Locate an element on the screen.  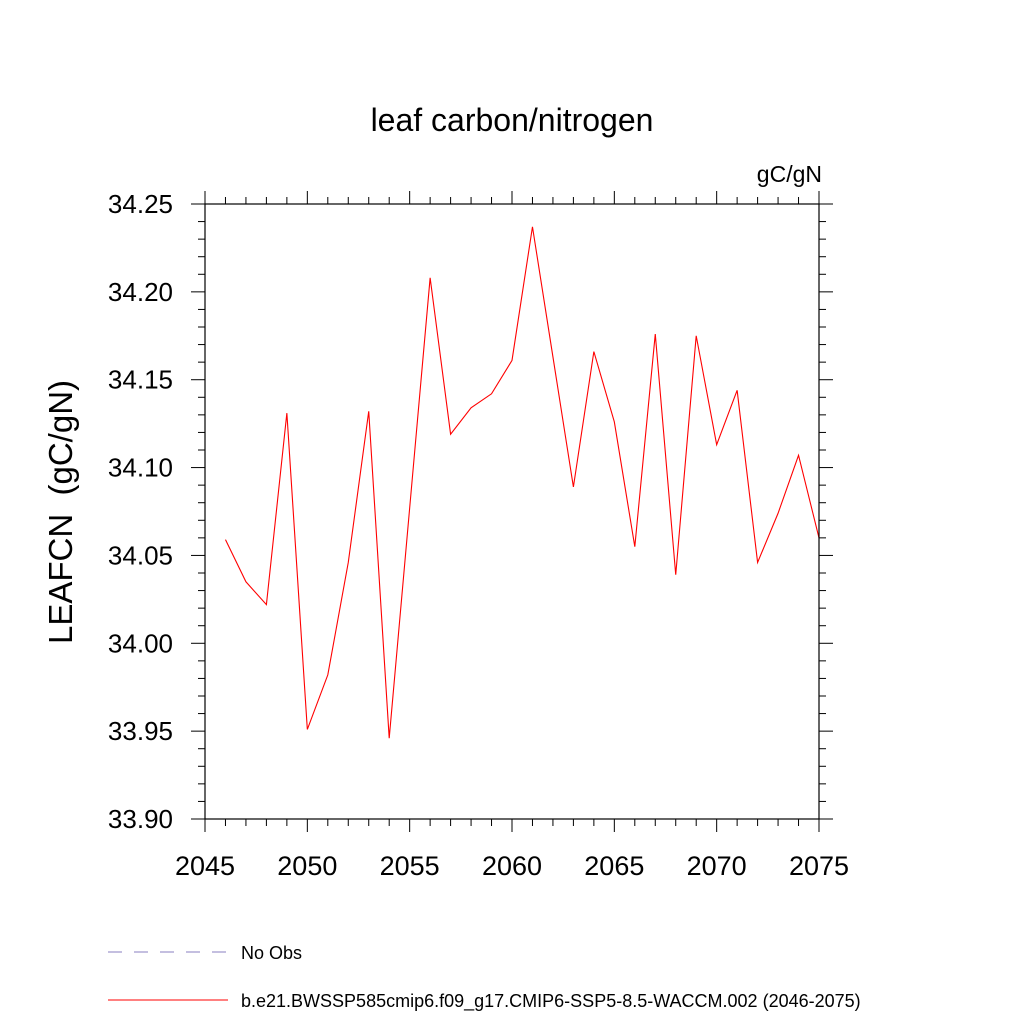
x-tick-label: 2055 is located at coordinates (410, 866).